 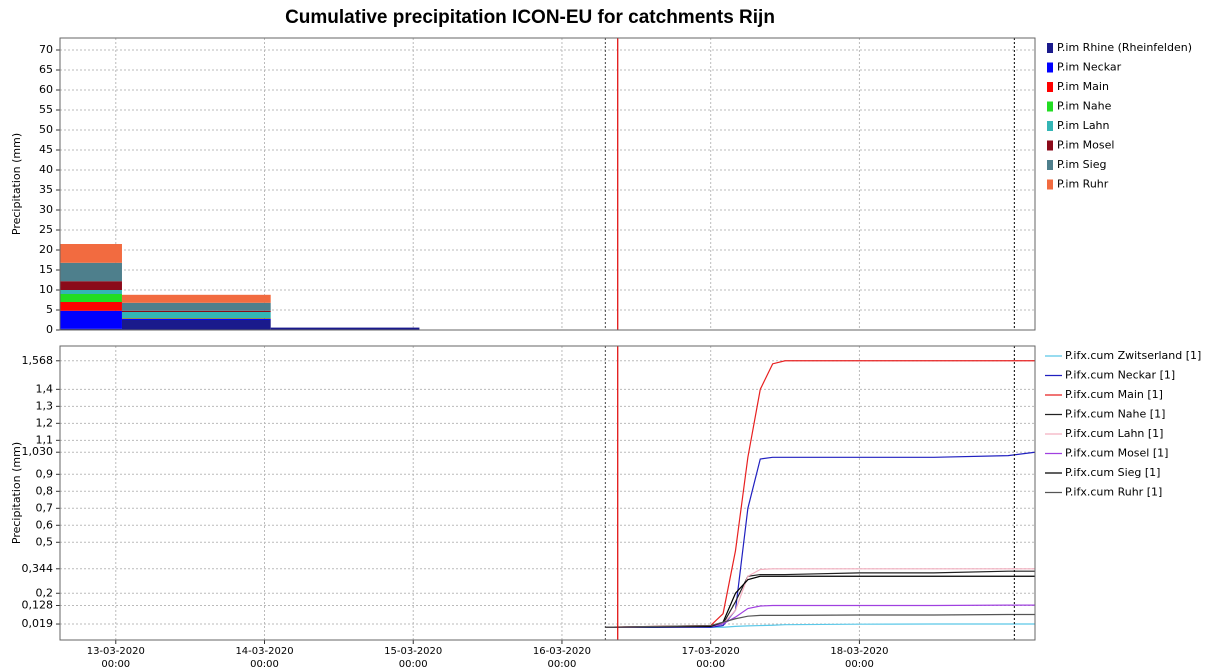 What do you see at coordinates (1084, 106) in the screenshot?
I see `legend-label: P.im Nahe` at bounding box center [1084, 106].